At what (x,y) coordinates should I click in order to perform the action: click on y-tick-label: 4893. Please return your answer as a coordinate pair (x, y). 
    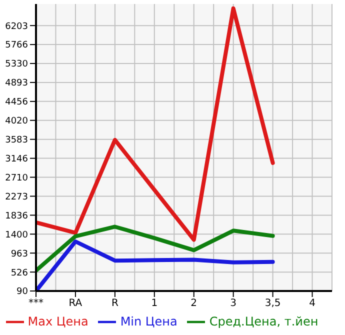
    Looking at the image, I should click on (16, 83).